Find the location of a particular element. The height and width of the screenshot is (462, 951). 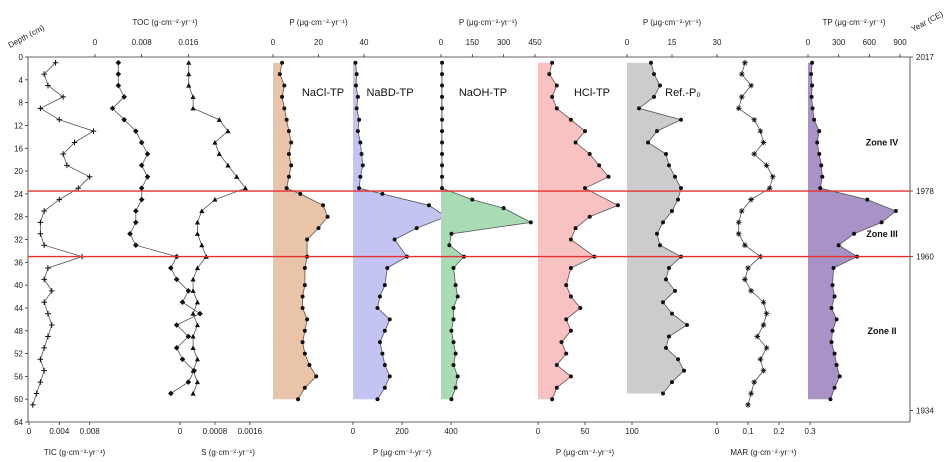

panel-nabd-area is located at coordinates (400, 231).